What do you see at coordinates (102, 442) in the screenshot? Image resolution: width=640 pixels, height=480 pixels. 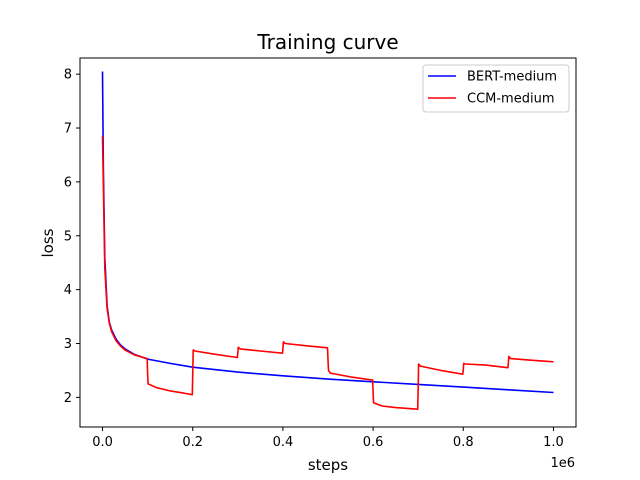 I see `x-tick-label: 0.0` at bounding box center [102, 442].